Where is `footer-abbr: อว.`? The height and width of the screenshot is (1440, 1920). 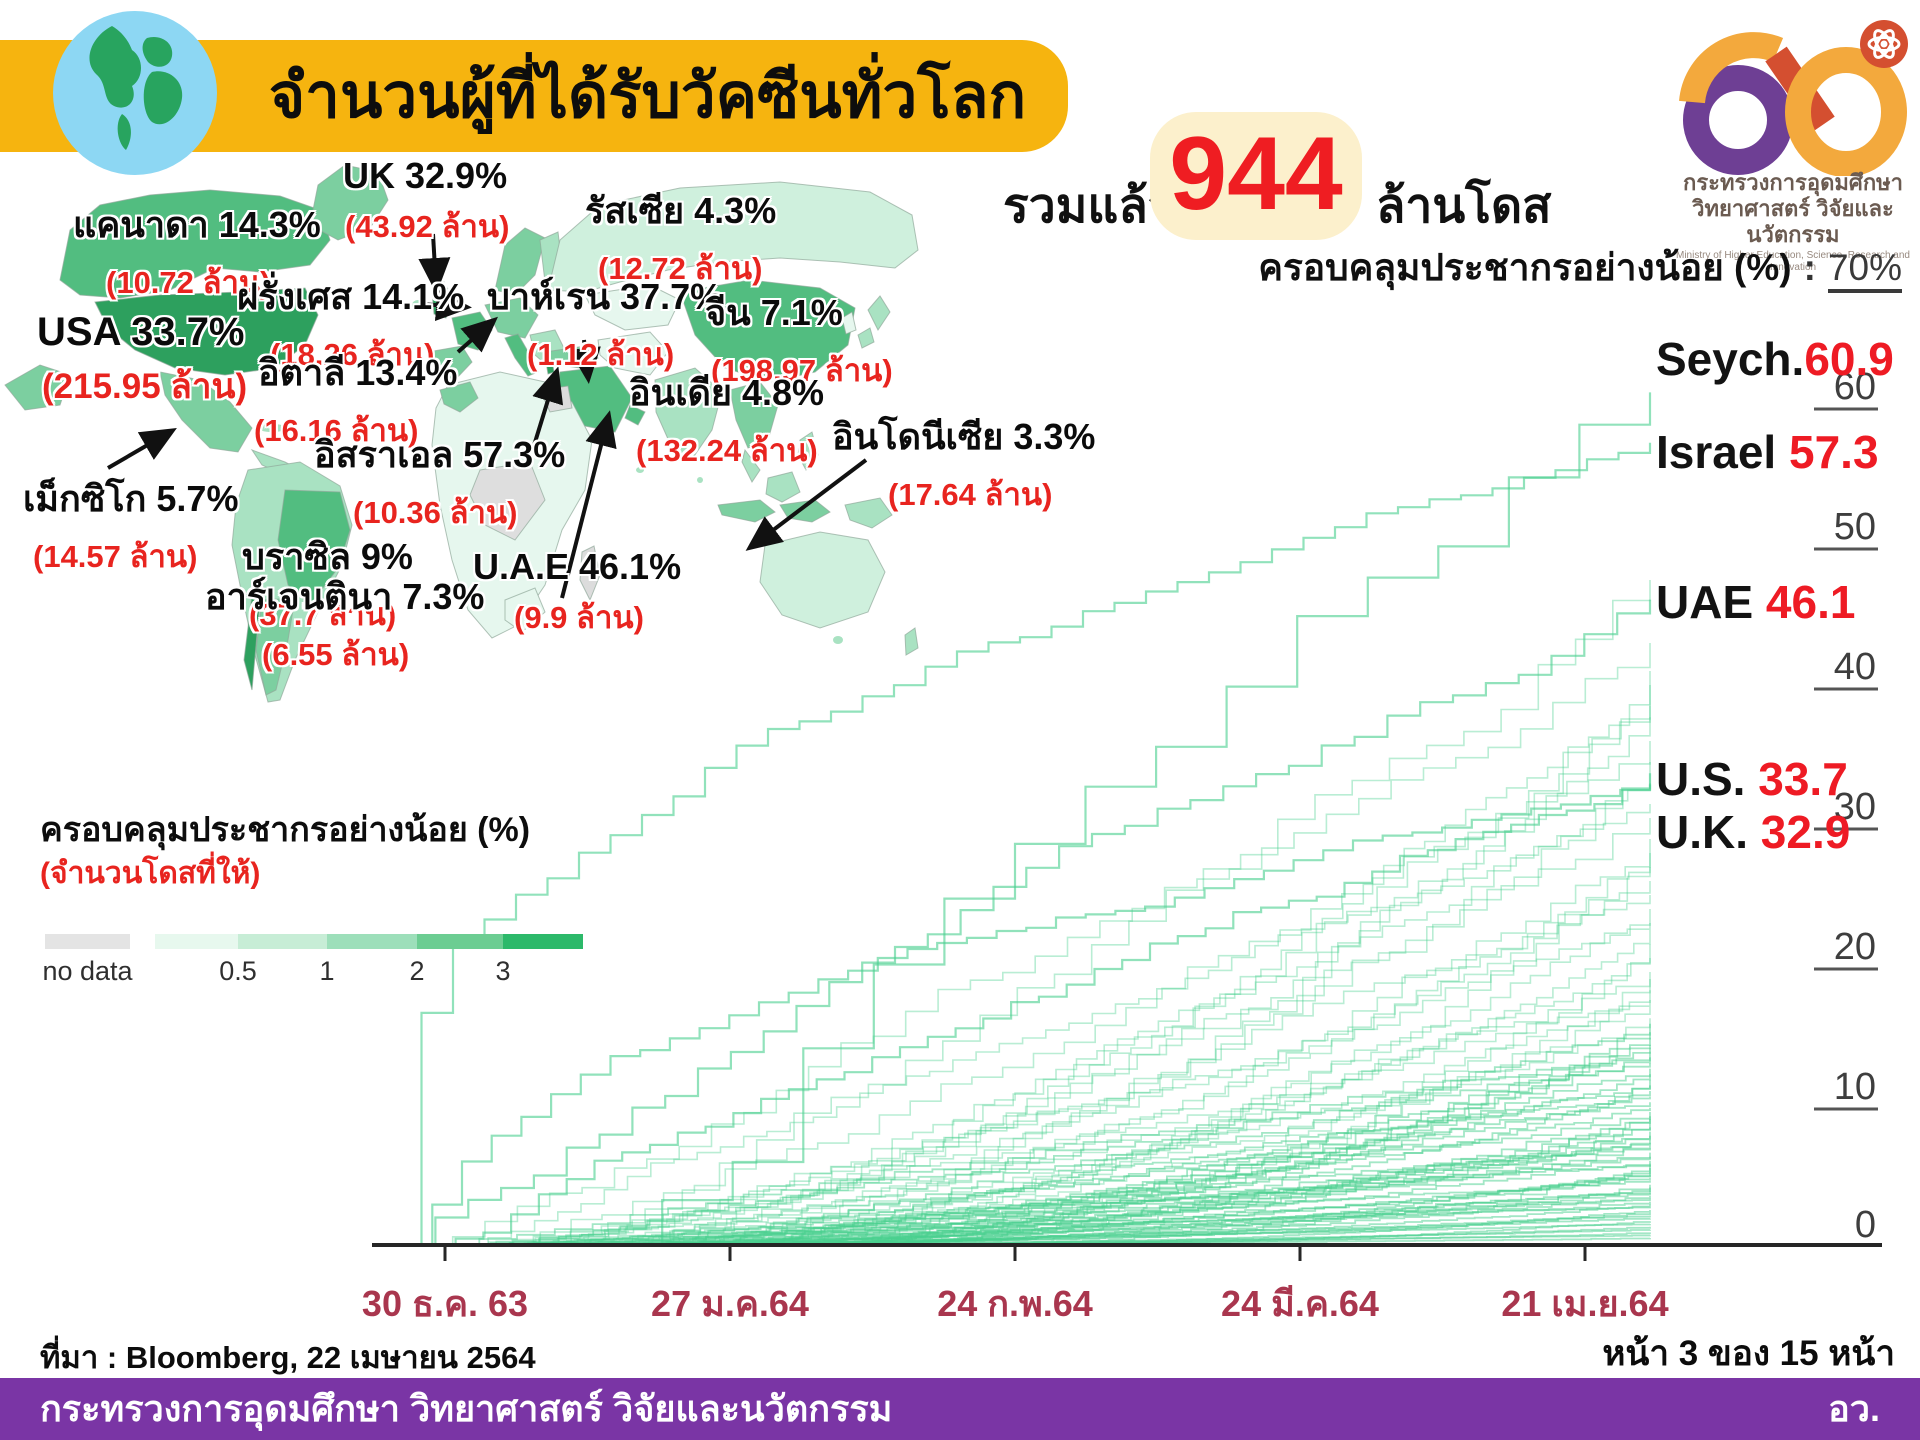 footer-abbr: อว. is located at coordinates (1854, 1408).